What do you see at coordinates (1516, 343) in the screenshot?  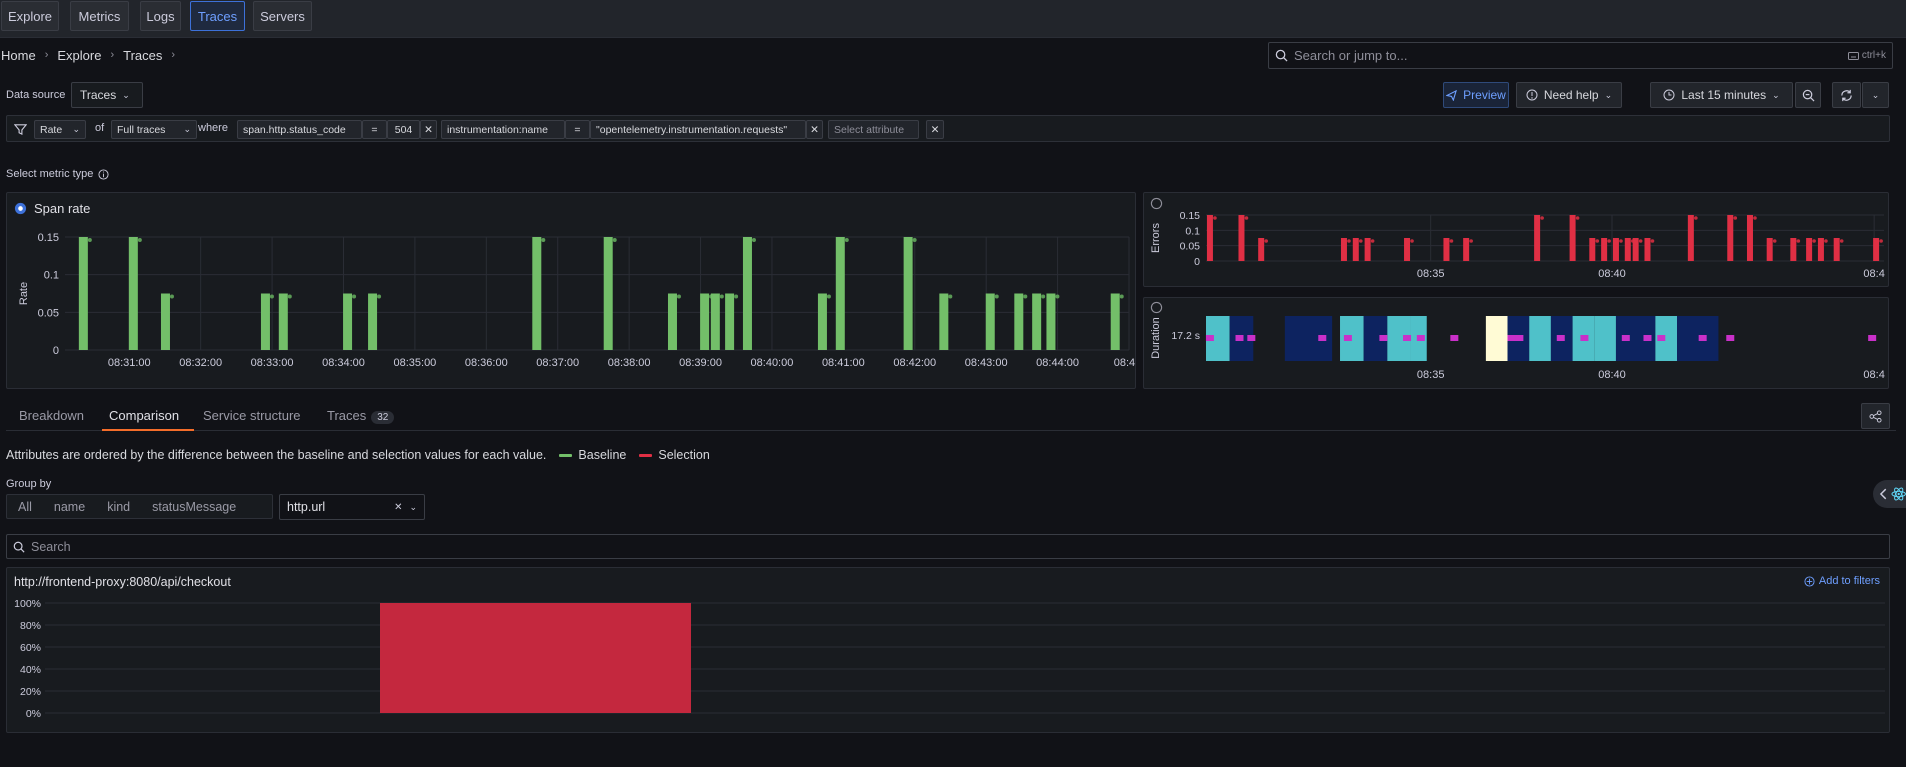 I see `duration-panel: Duration 17.2 s 08:35 08:40 08:4` at bounding box center [1516, 343].